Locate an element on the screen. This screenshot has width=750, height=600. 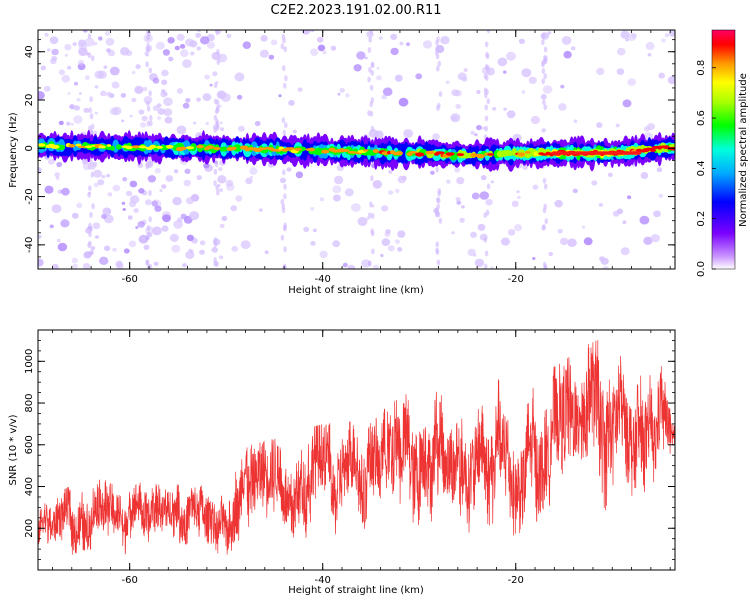
x-tick-label: -60 is located at coordinates (130, 580).